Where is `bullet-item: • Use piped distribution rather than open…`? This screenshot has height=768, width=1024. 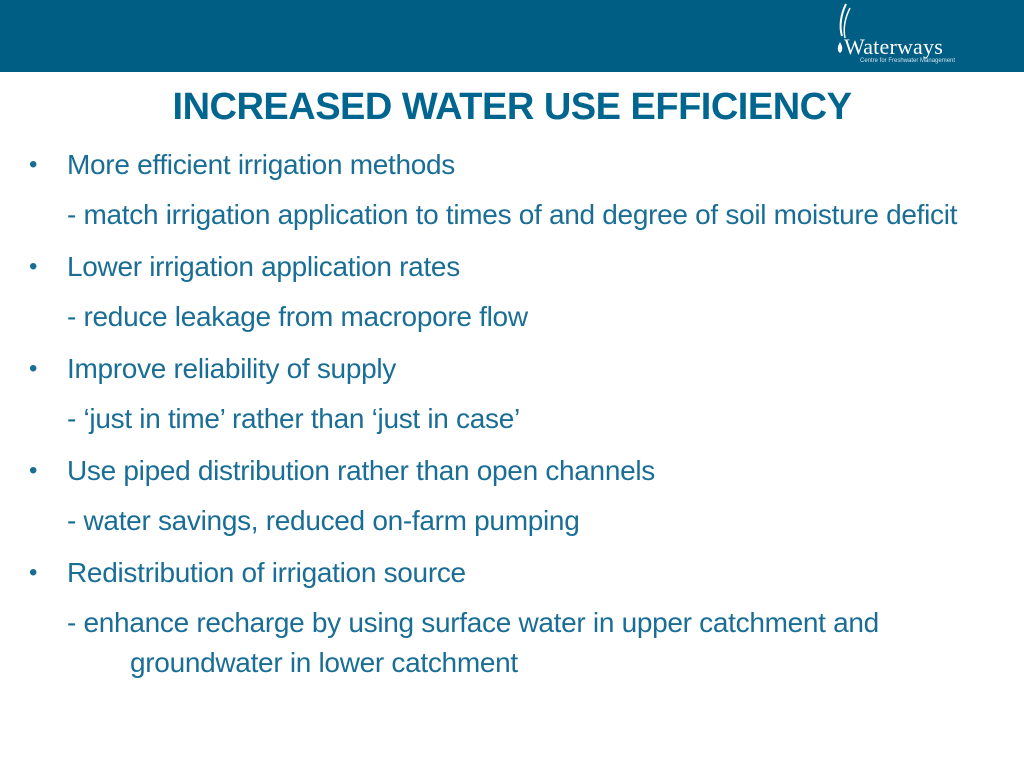 bullet-item: • Use piped distribution rather than open… is located at coordinates (512, 471).